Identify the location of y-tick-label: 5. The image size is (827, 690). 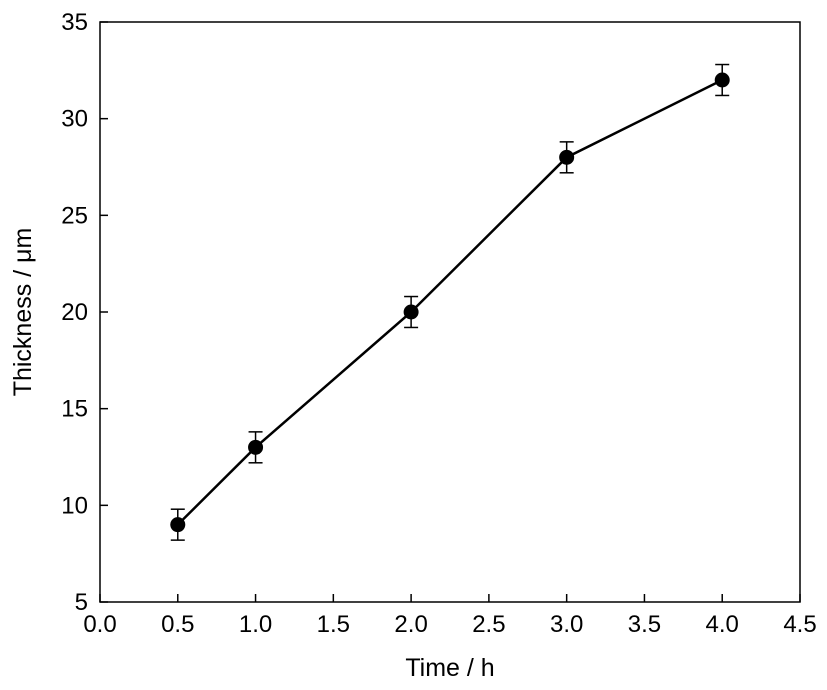
(81, 602).